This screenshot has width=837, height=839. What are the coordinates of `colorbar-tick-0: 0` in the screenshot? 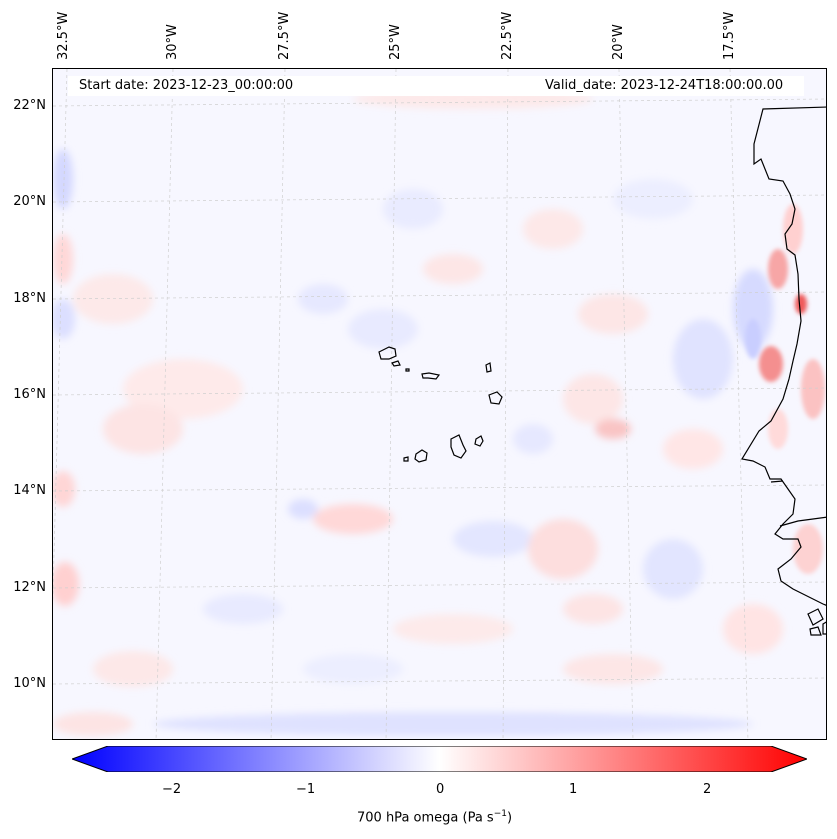 It's located at (440, 789).